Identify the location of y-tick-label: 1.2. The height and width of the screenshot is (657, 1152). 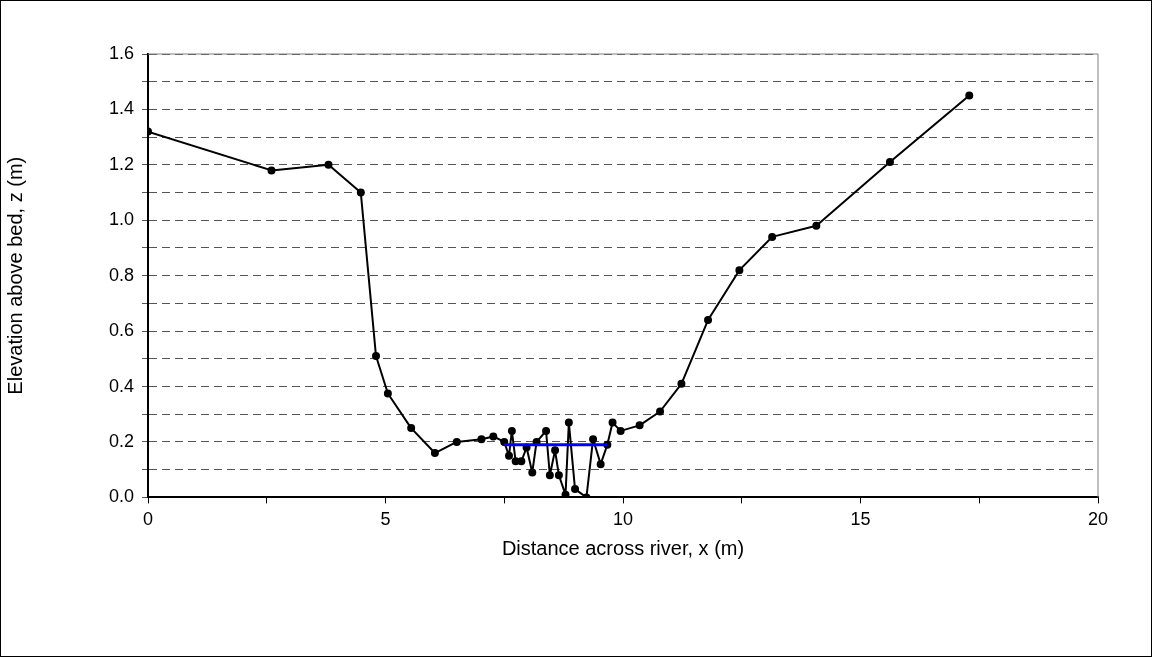
(121, 163).